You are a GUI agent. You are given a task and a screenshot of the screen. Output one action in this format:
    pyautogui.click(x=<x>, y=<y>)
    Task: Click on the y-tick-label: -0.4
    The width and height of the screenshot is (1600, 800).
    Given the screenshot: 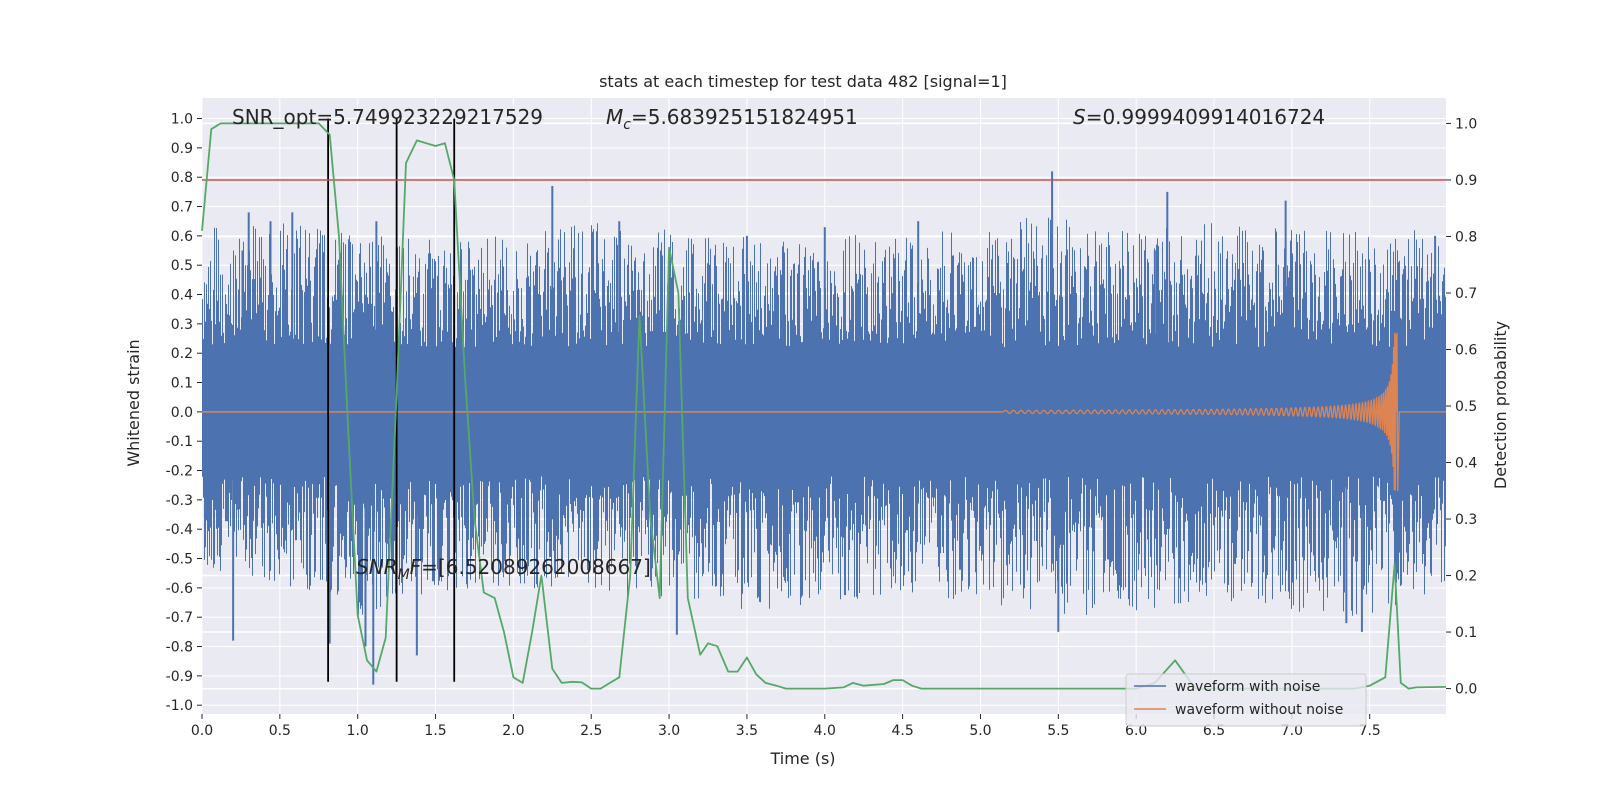 What is the action you would take?
    pyautogui.click(x=179, y=530)
    